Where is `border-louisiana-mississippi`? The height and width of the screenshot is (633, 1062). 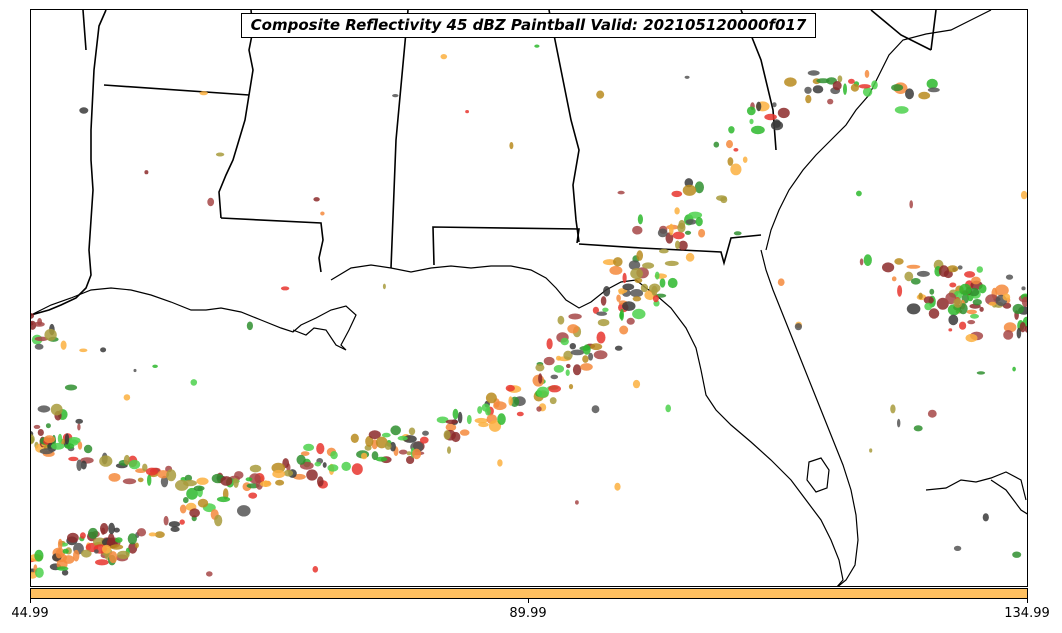
border-louisiana-mississippi is located at coordinates (272, 245).